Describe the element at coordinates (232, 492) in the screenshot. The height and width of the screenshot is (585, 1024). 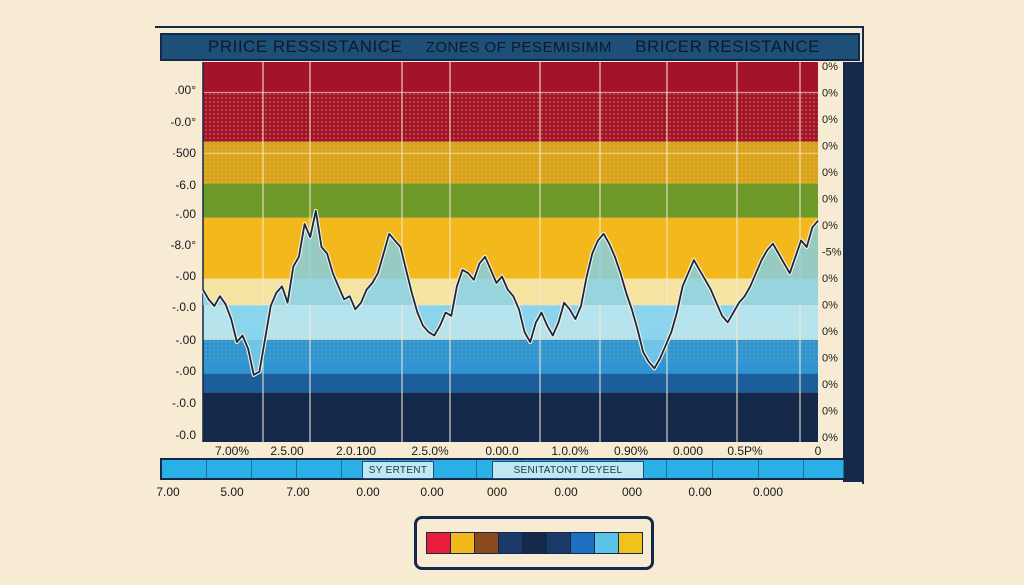
I see `bottom-value-1: 5.00` at that location.